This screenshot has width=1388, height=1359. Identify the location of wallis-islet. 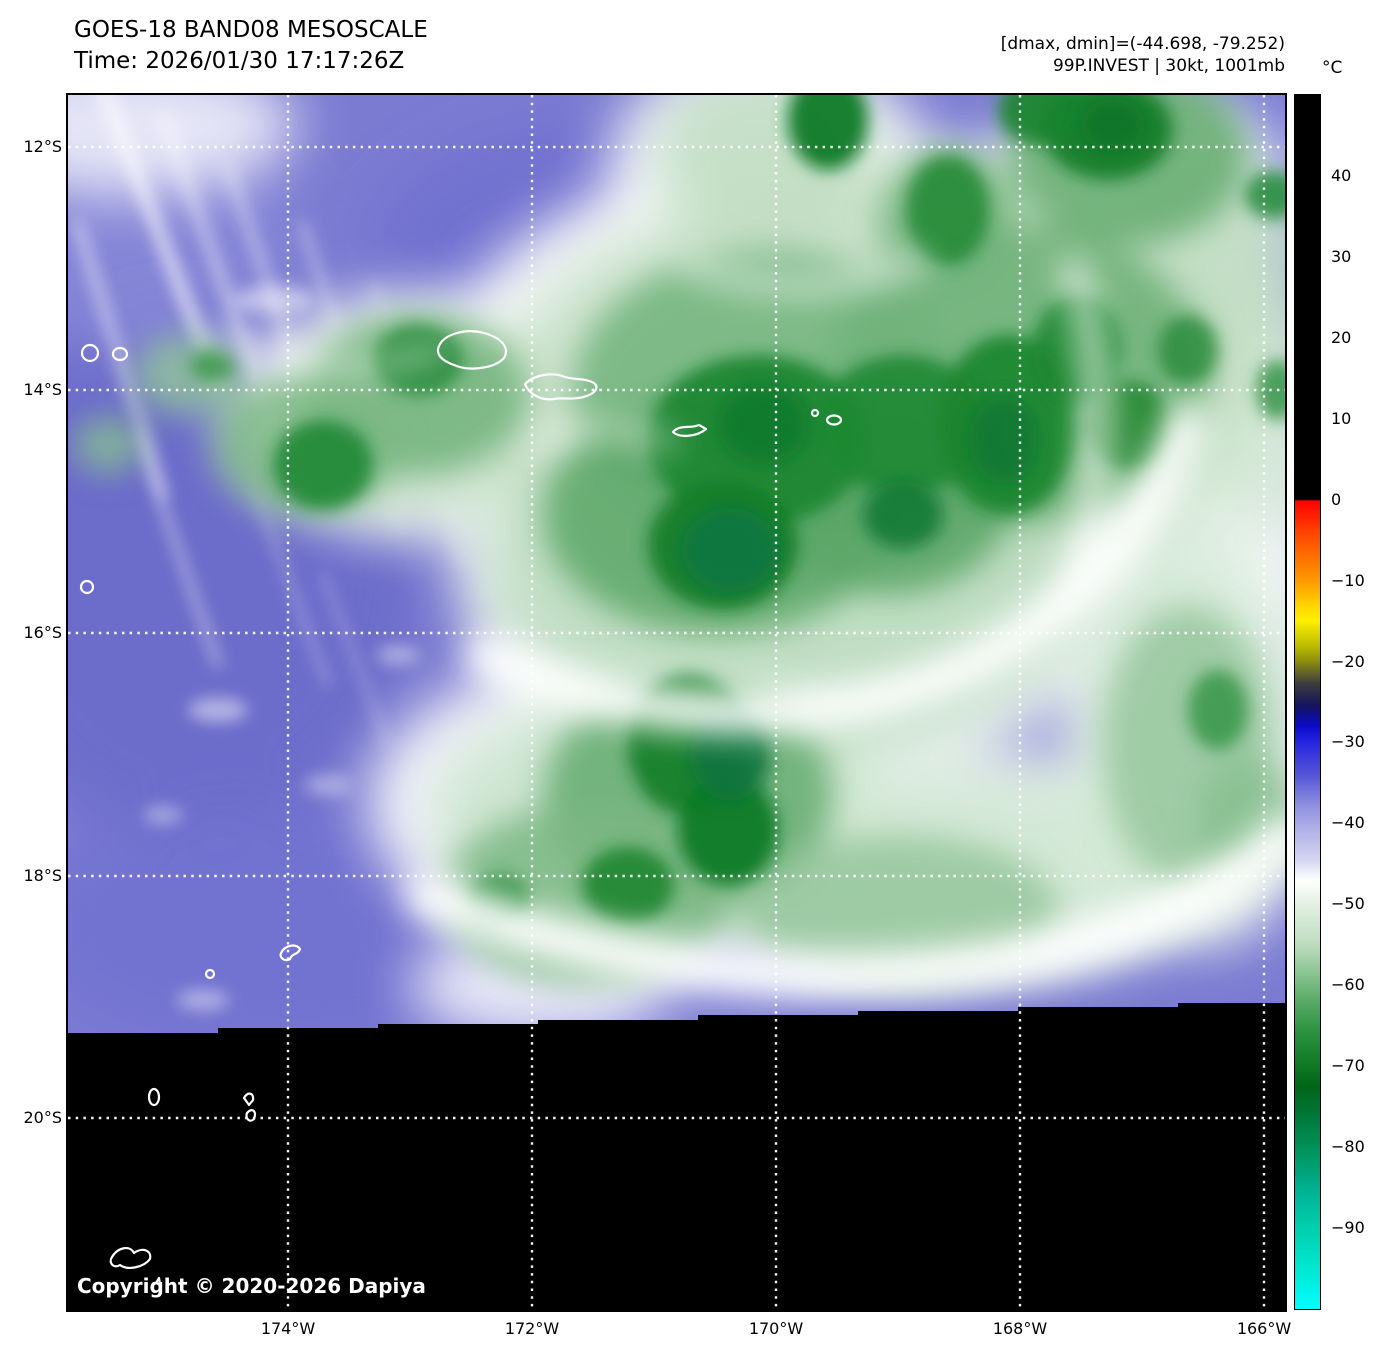
(90, 353).